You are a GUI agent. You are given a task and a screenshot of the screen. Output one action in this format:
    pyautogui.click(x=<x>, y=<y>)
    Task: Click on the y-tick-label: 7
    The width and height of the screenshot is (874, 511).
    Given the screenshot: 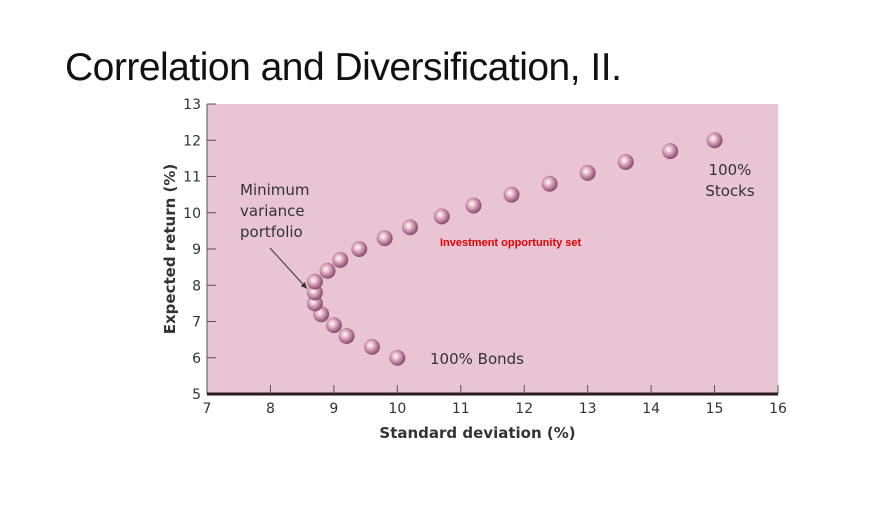 What is the action you would take?
    pyautogui.click(x=196, y=323)
    